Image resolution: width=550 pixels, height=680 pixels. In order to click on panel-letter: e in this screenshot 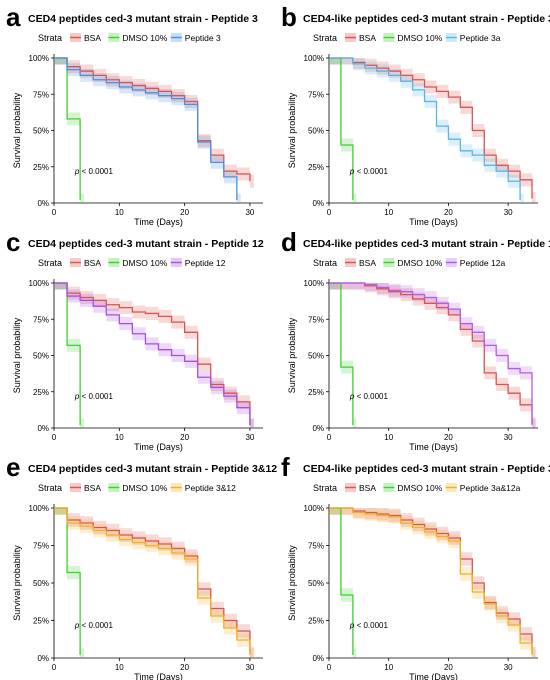, I will do `click(13, 467)`.